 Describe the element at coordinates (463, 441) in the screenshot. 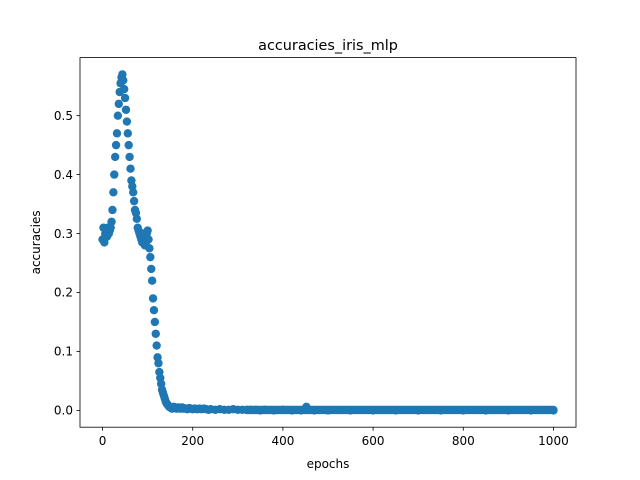

I see `x-tick-label: 800` at that location.